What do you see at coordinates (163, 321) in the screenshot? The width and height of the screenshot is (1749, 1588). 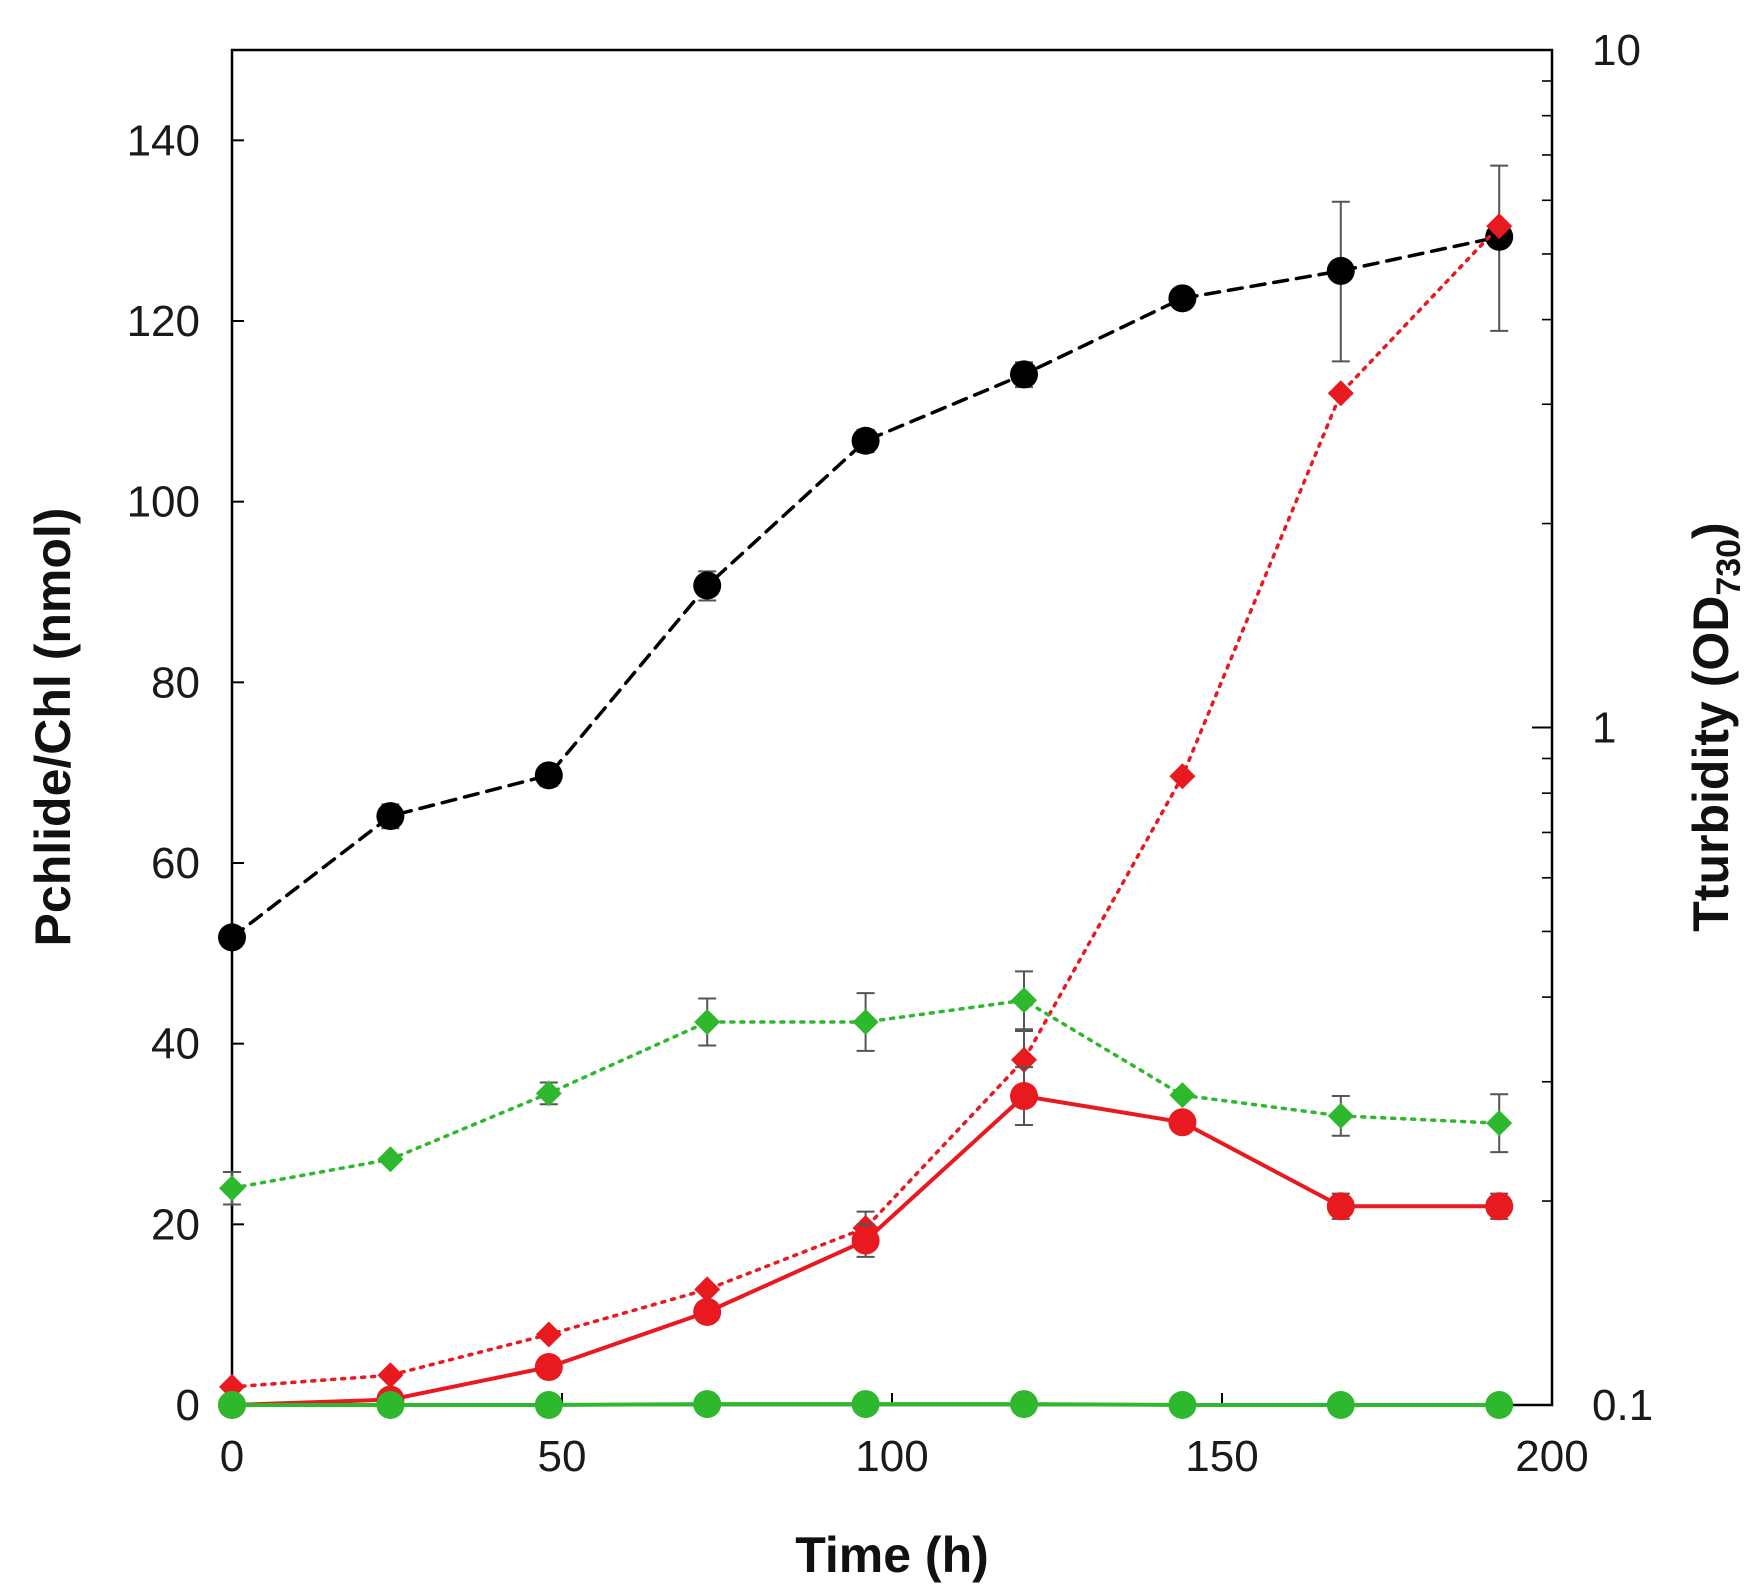 I see `y-tick-label: 120` at bounding box center [163, 321].